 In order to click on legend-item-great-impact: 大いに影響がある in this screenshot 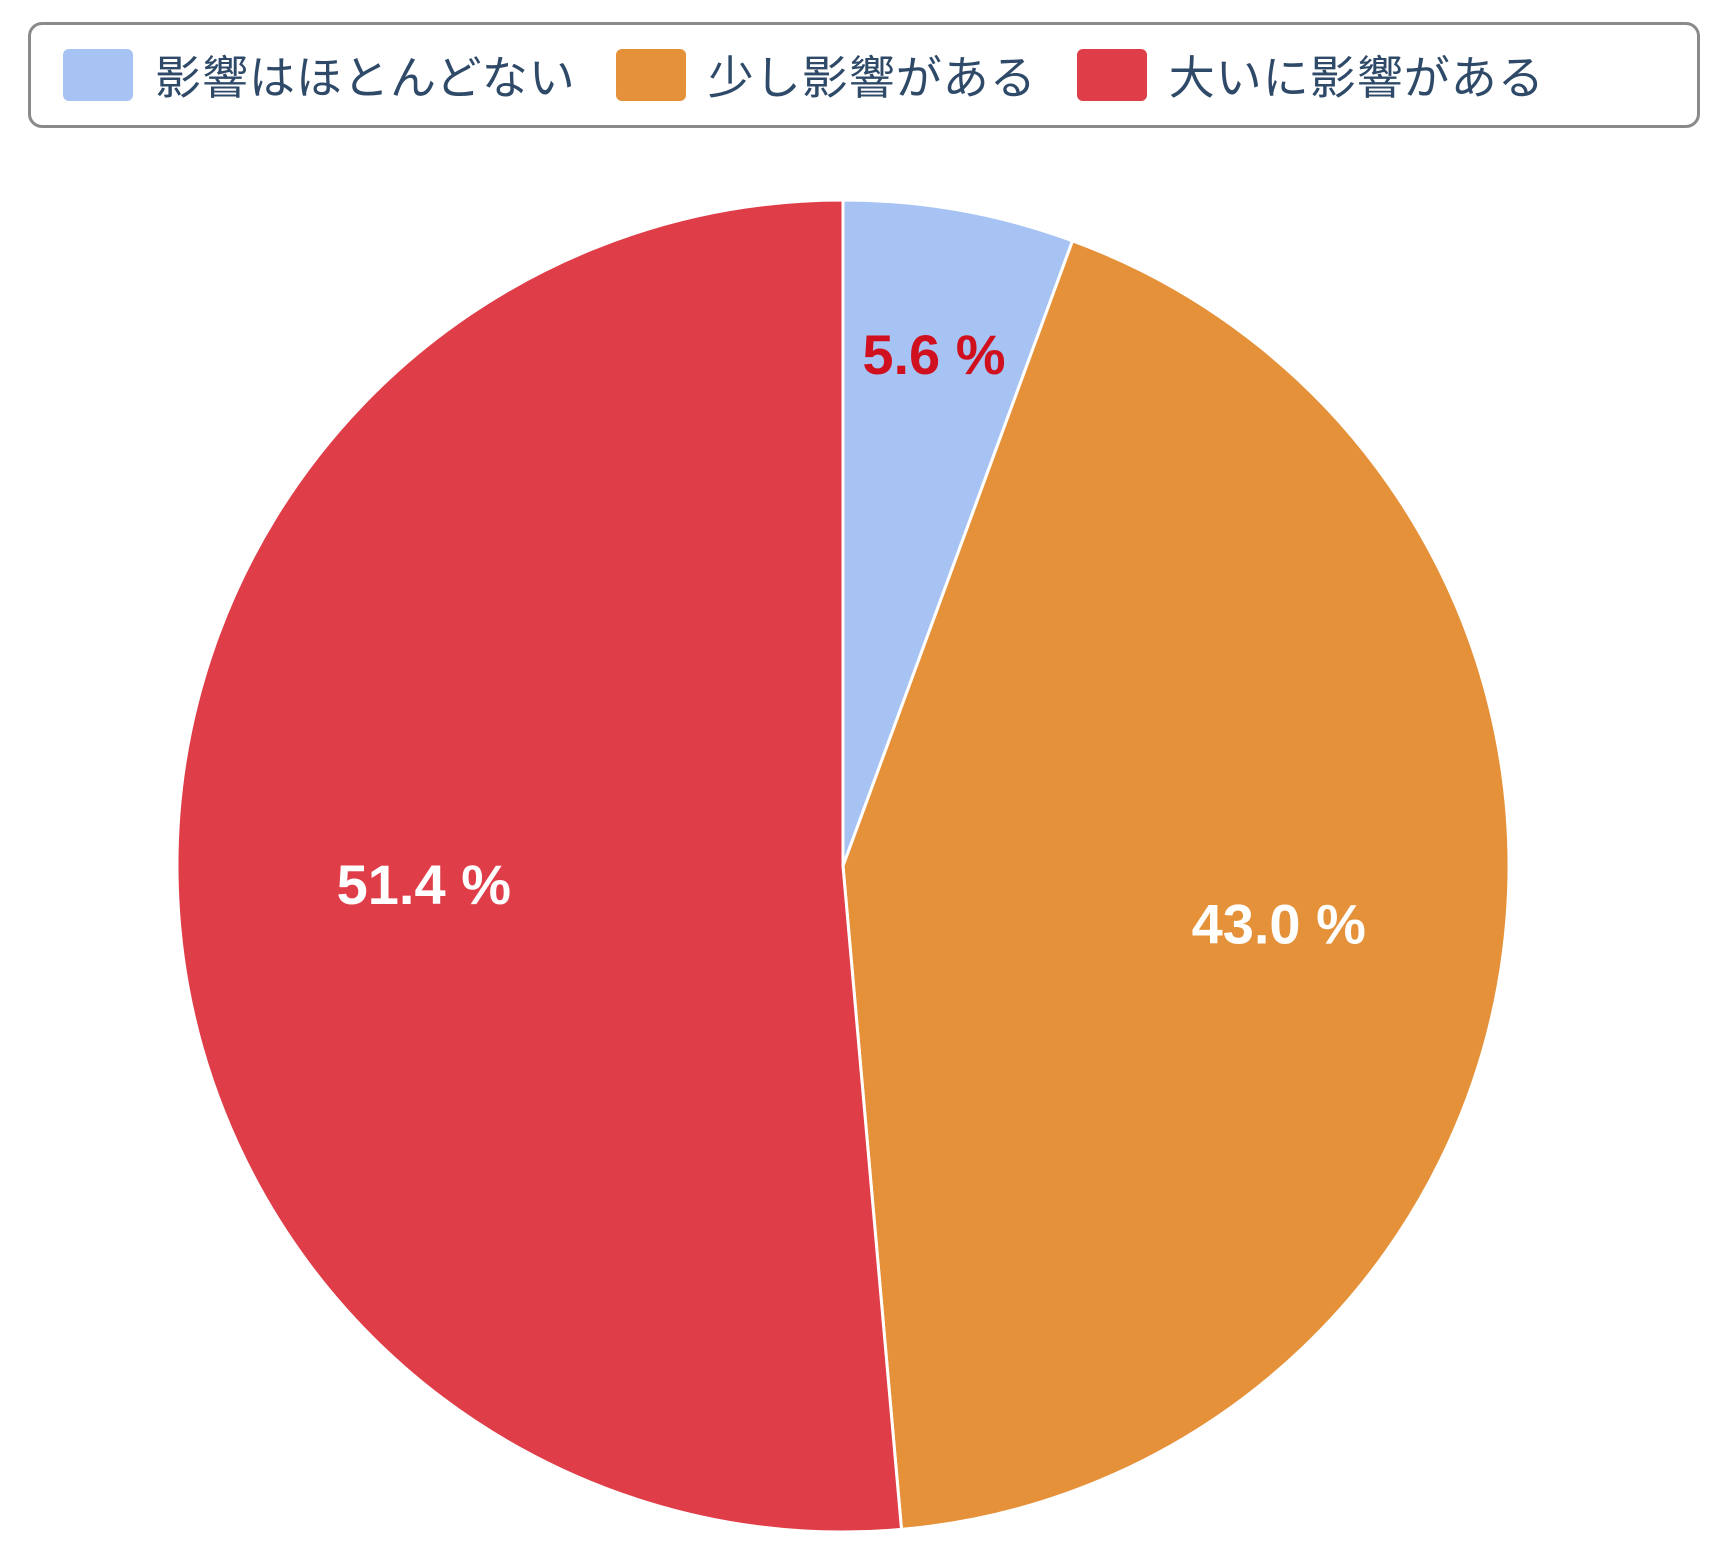, I will do `click(1310, 75)`.